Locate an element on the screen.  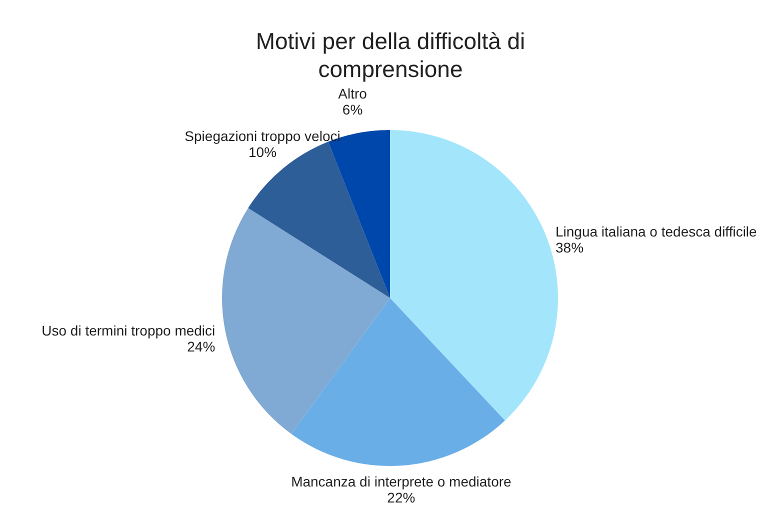
slice-label: Altro is located at coordinates (353, 94).